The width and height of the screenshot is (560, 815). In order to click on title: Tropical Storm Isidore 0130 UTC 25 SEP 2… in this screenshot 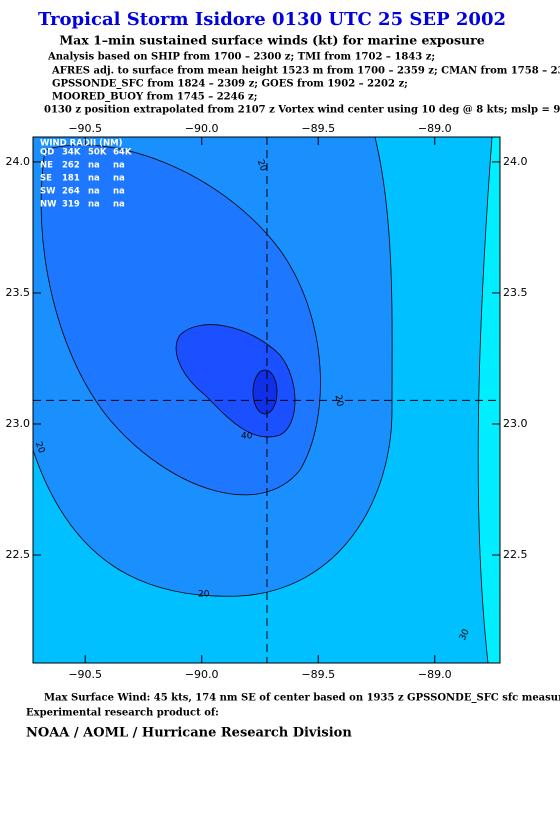, I will do `click(272, 19)`.